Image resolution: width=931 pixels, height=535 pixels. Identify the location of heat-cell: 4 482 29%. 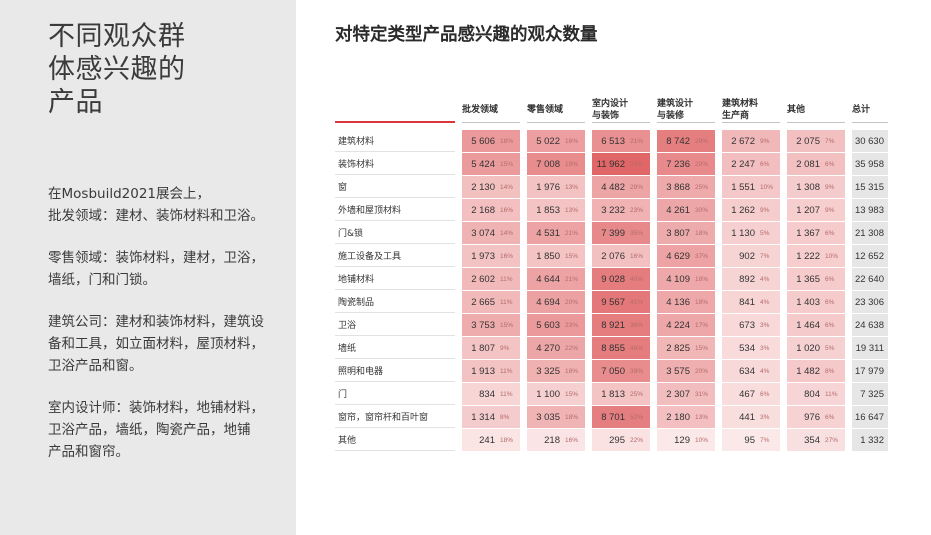
(621, 187).